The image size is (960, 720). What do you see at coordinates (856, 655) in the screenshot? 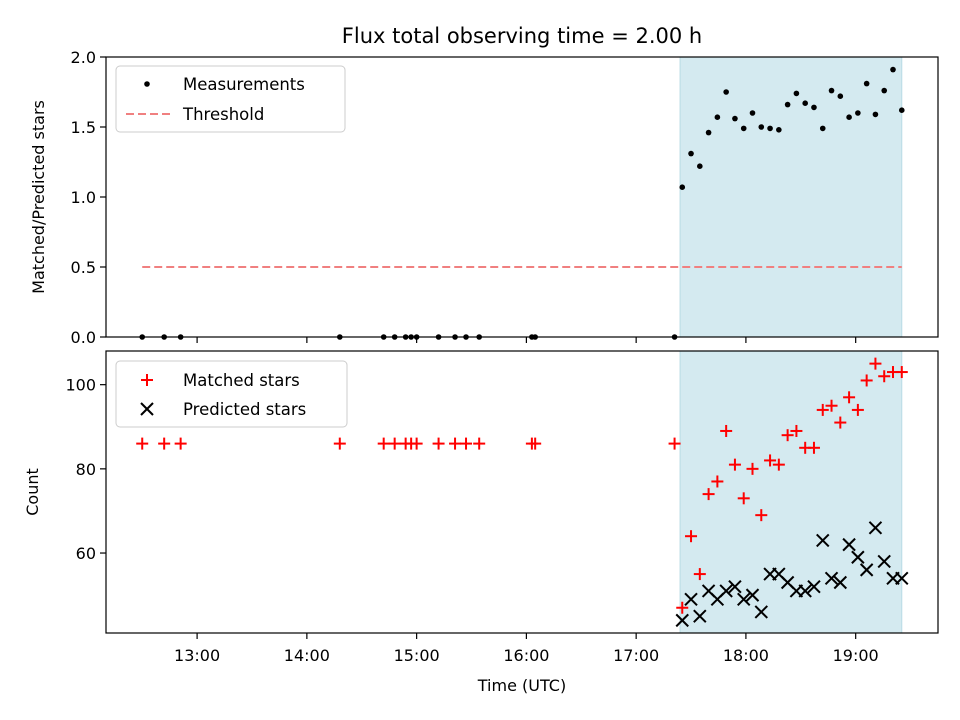
I see `xtick-label-6: 19:00` at bounding box center [856, 655].